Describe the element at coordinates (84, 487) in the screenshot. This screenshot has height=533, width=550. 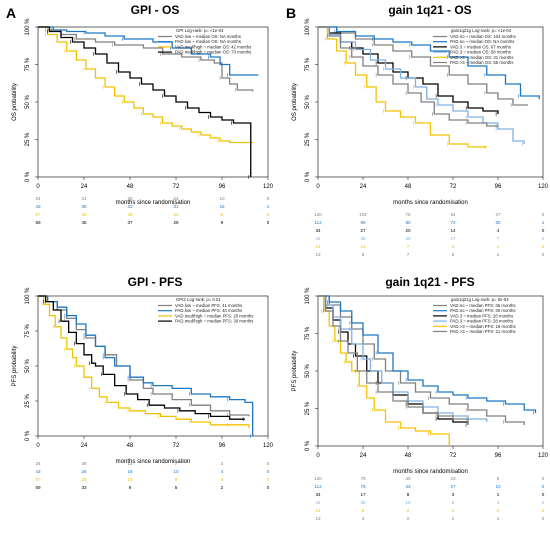
I see `at-risk-count: 33` at that location.